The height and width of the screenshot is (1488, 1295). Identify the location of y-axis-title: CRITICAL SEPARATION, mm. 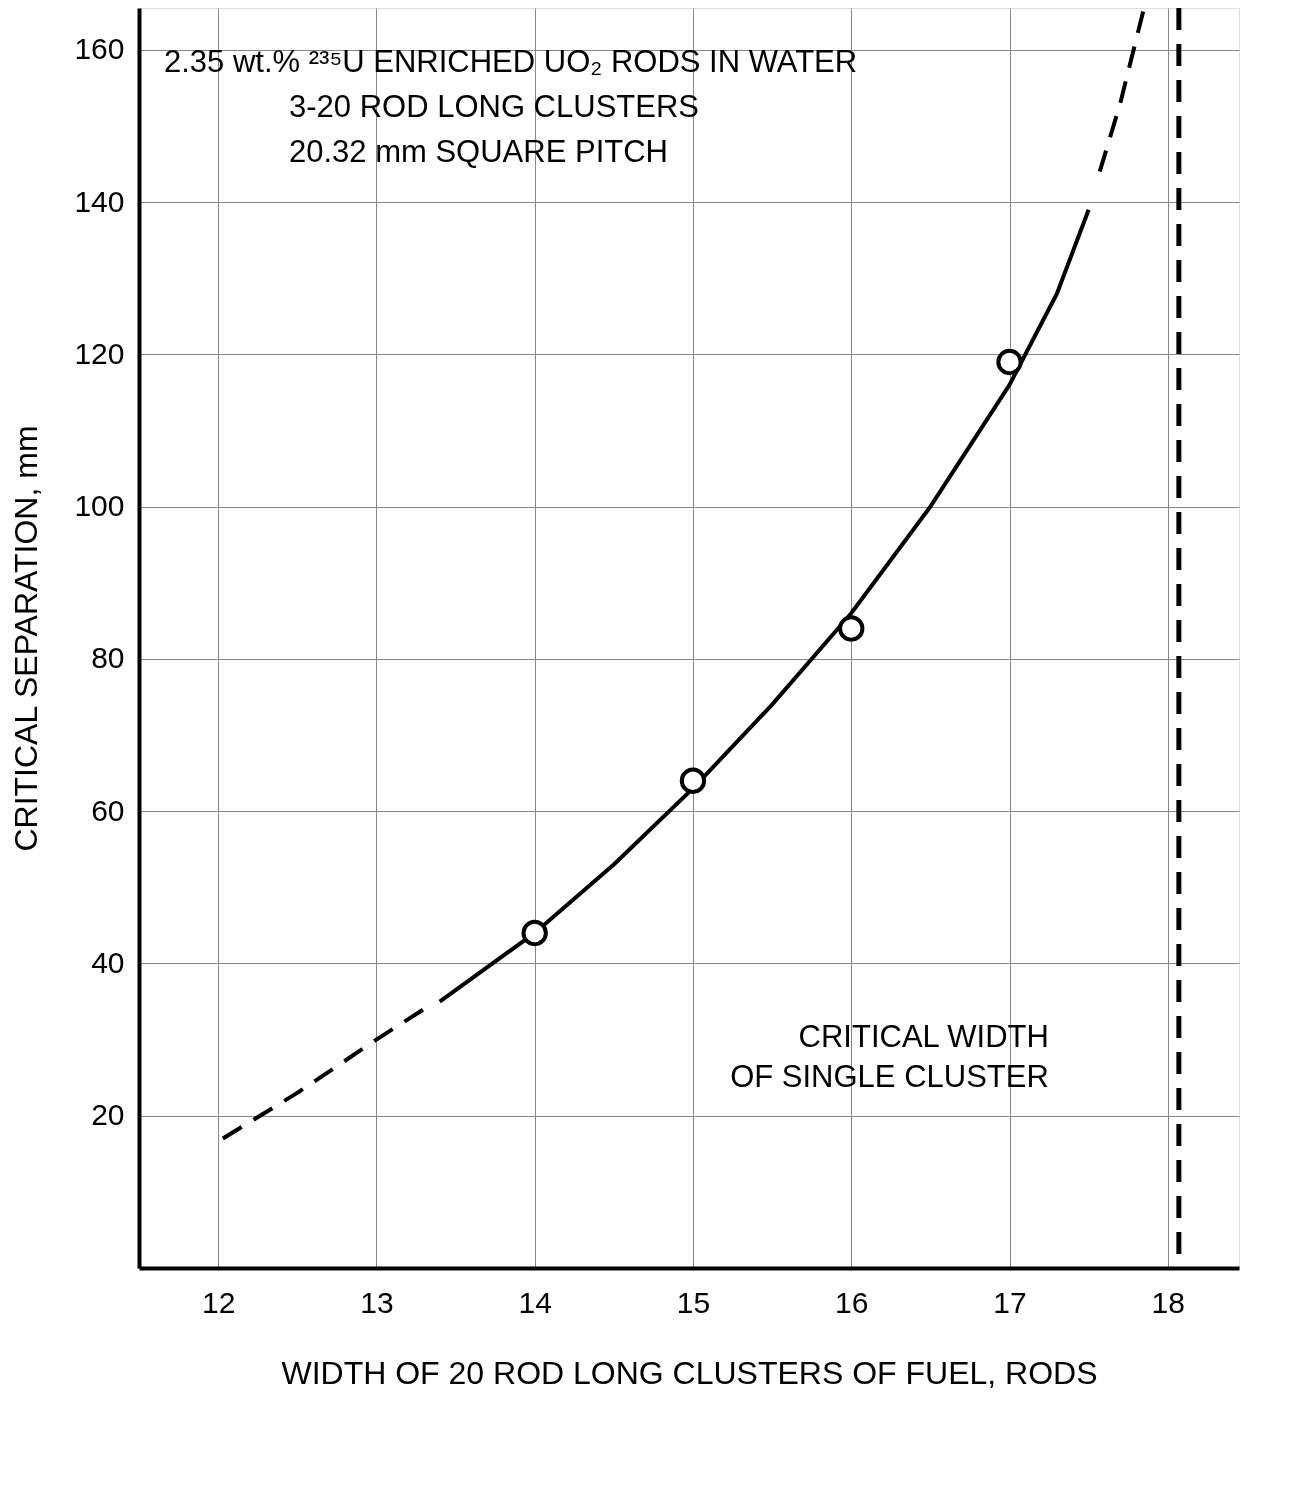
(26, 638).